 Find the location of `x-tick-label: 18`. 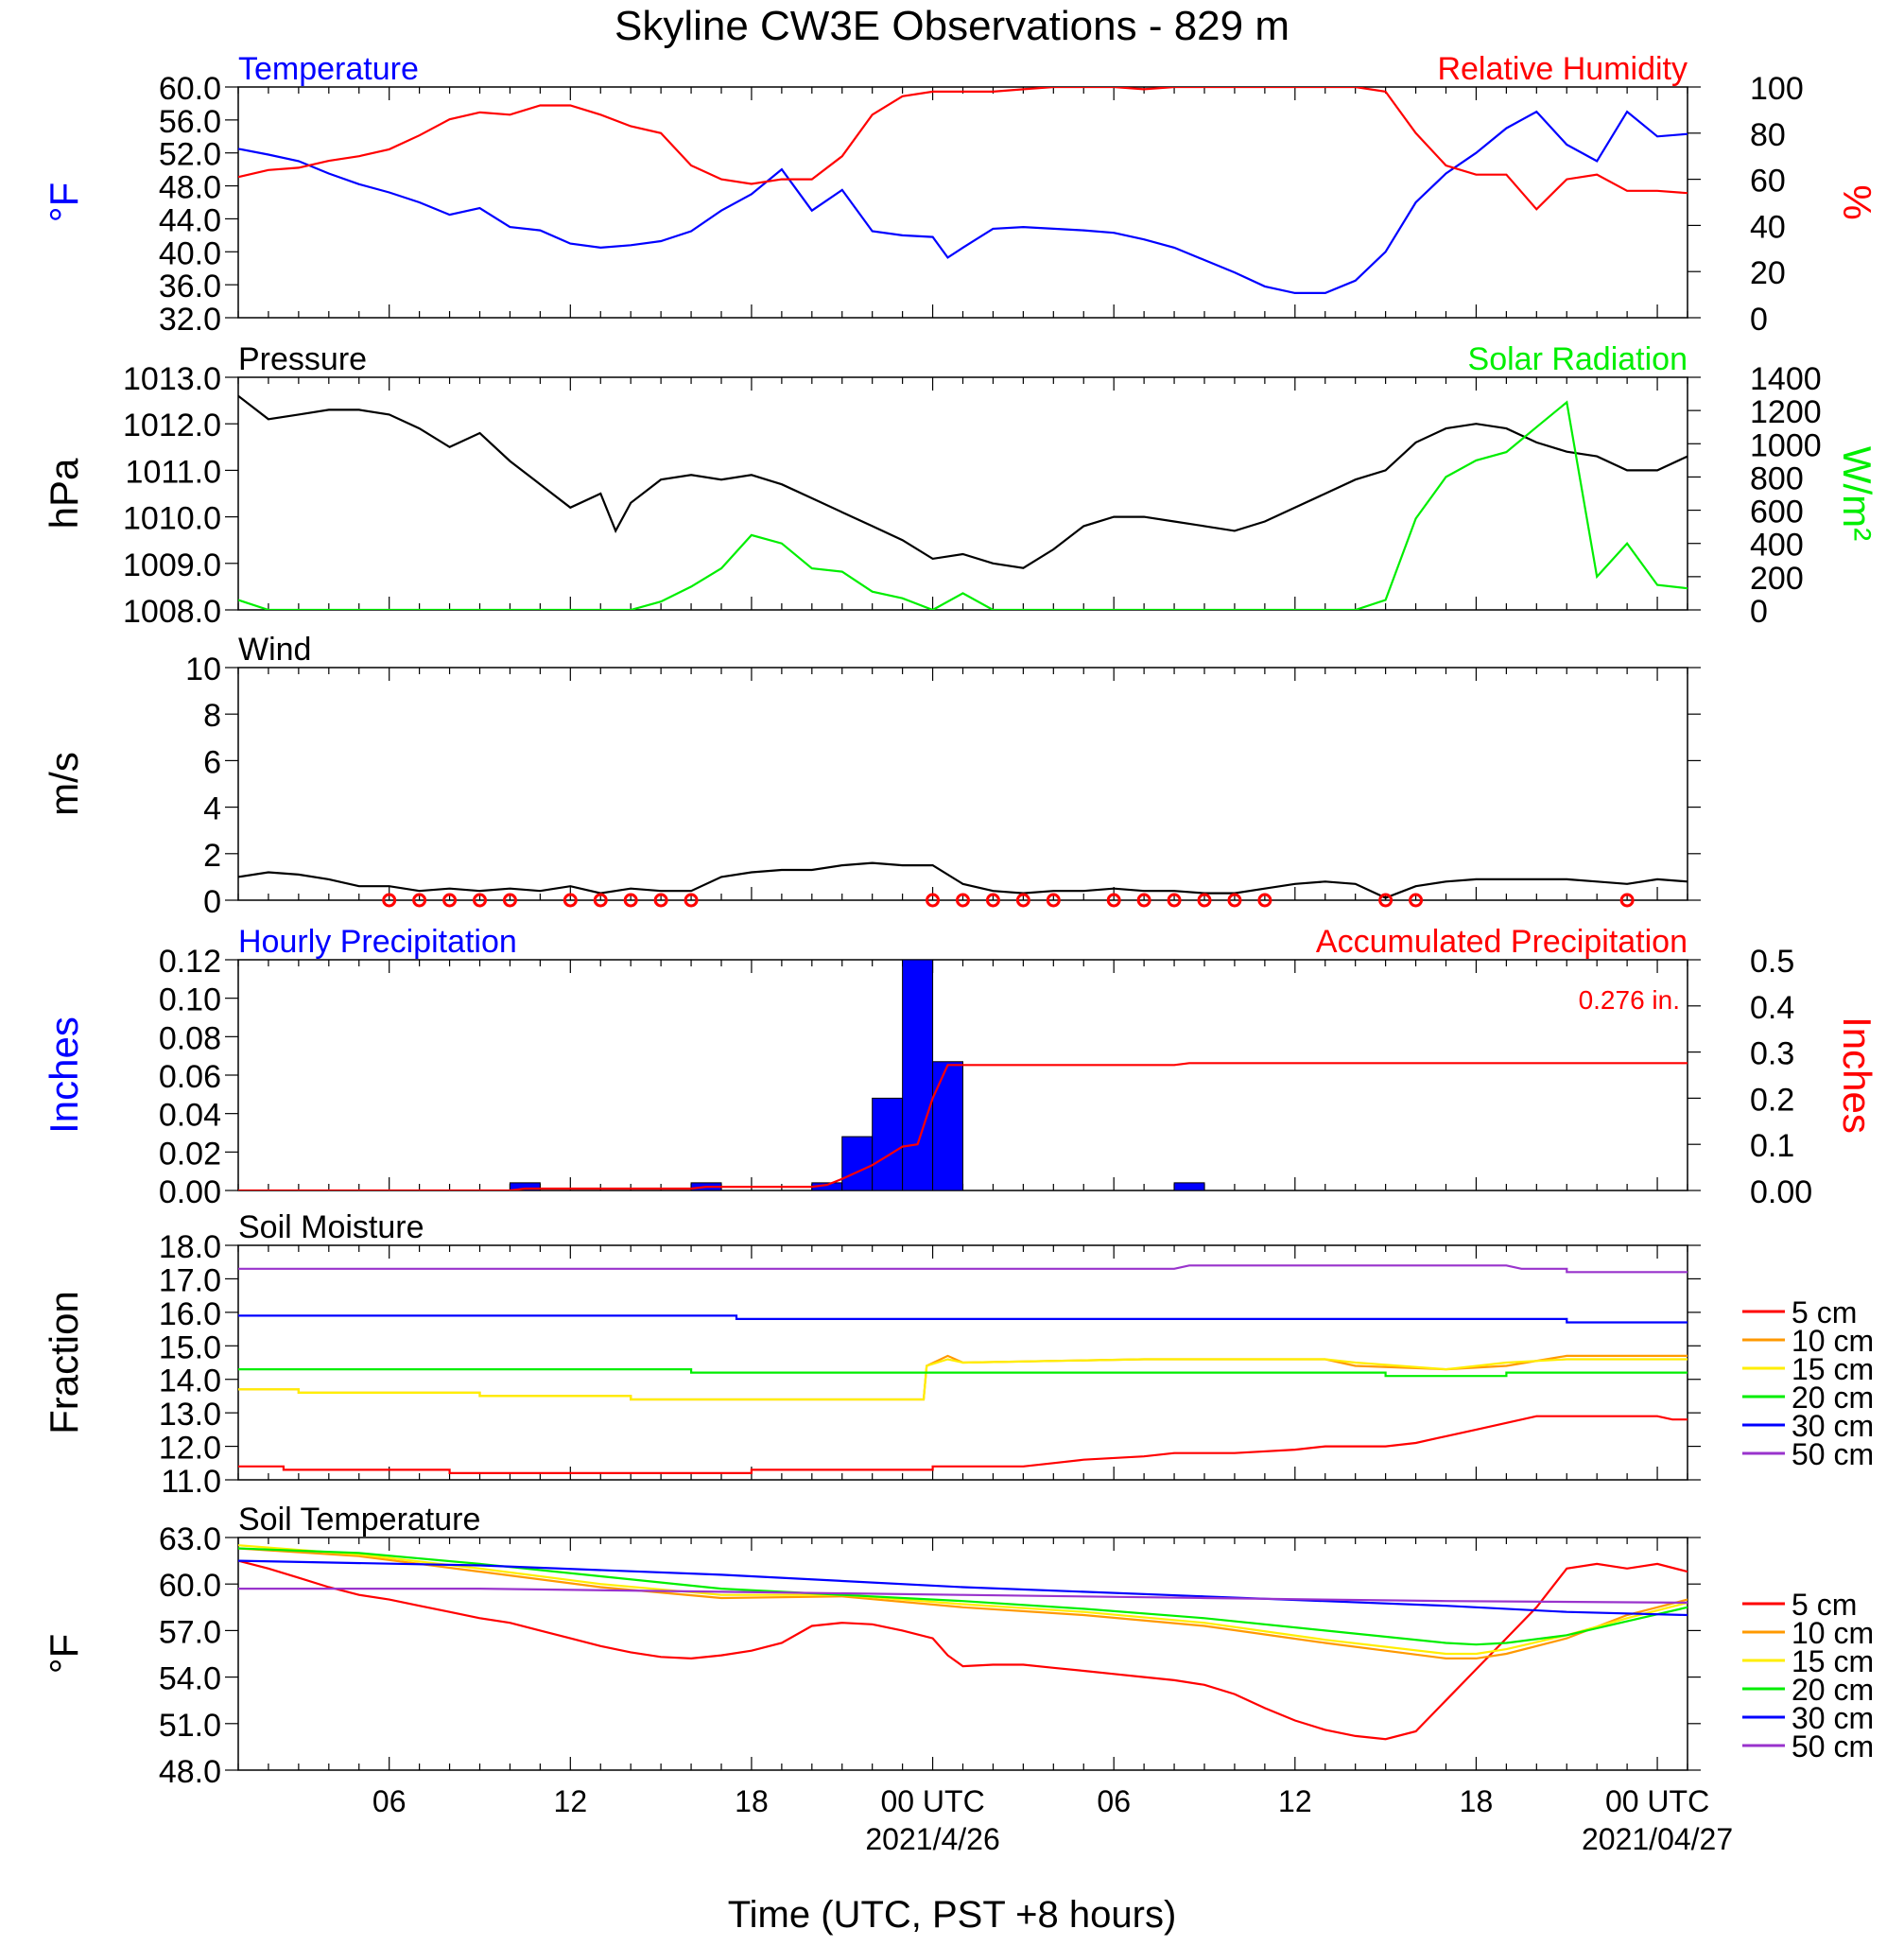

x-tick-label: 18 is located at coordinates (1477, 1801).